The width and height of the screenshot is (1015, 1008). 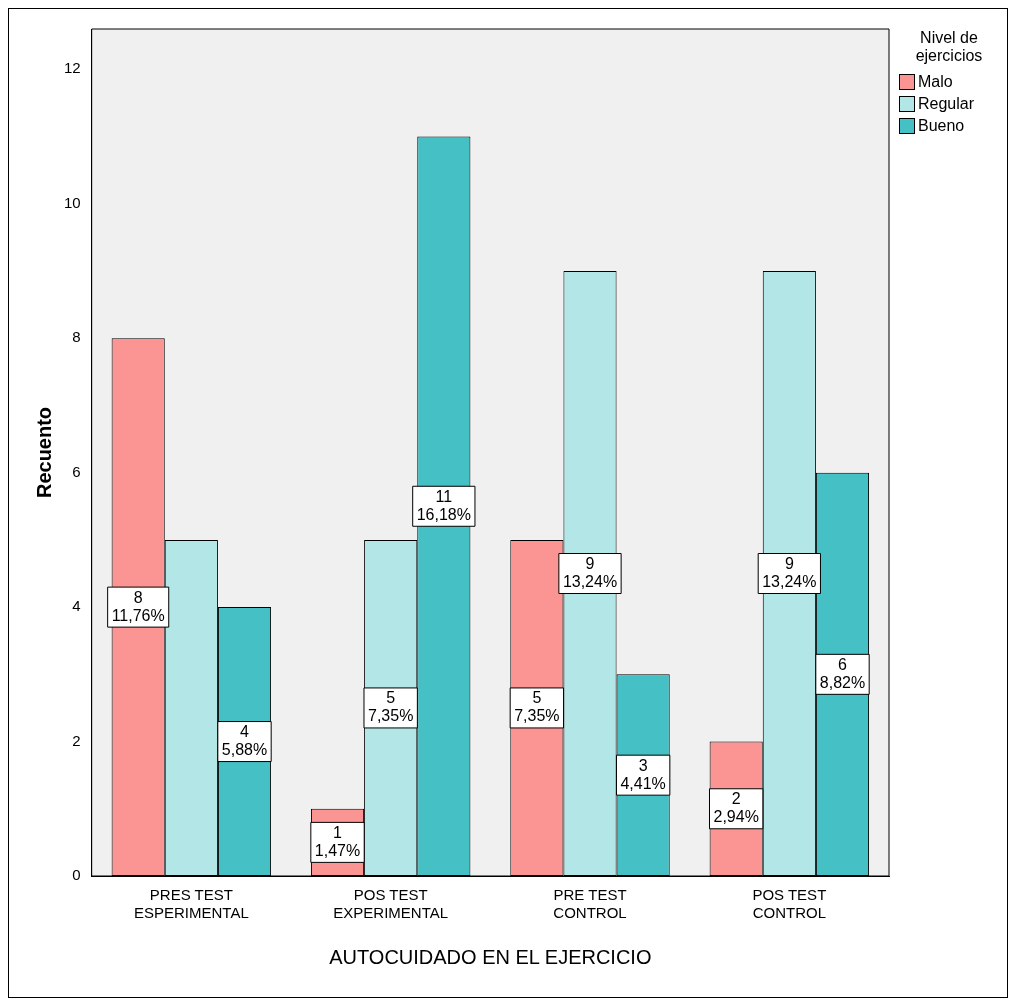 What do you see at coordinates (76, 875) in the screenshot?
I see `y-tick-label: 0` at bounding box center [76, 875].